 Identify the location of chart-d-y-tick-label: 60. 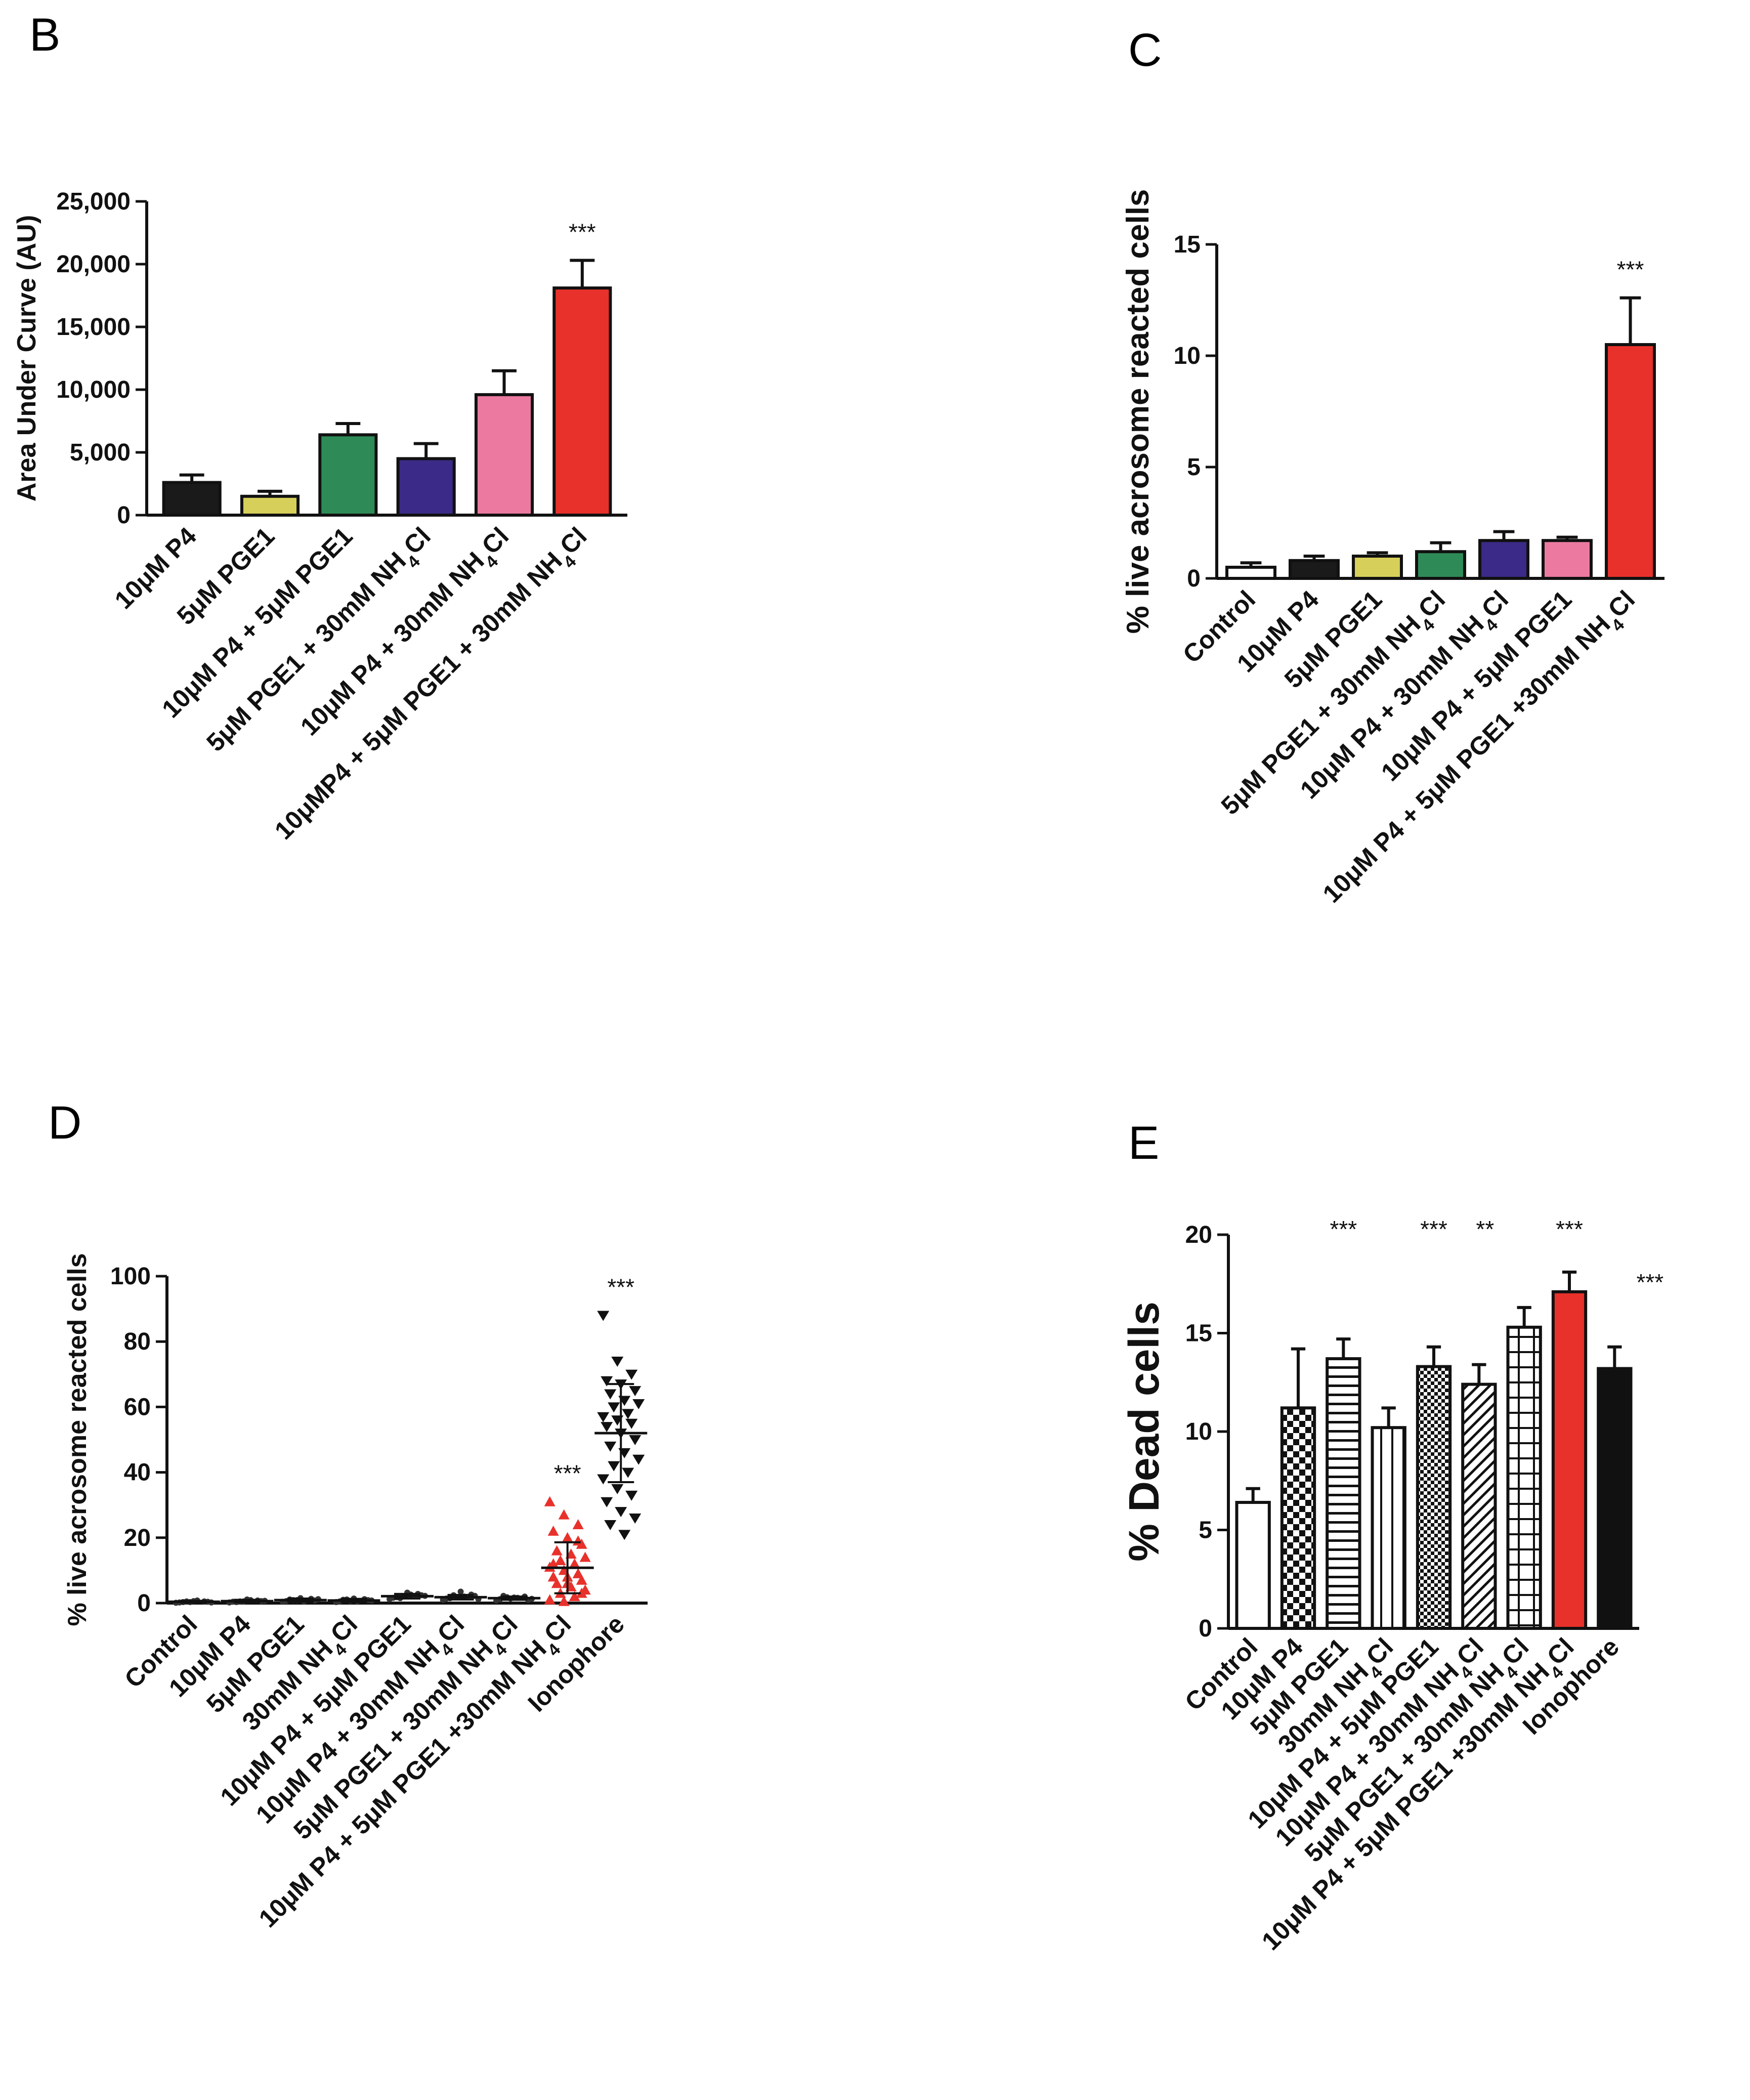
(137, 1407).